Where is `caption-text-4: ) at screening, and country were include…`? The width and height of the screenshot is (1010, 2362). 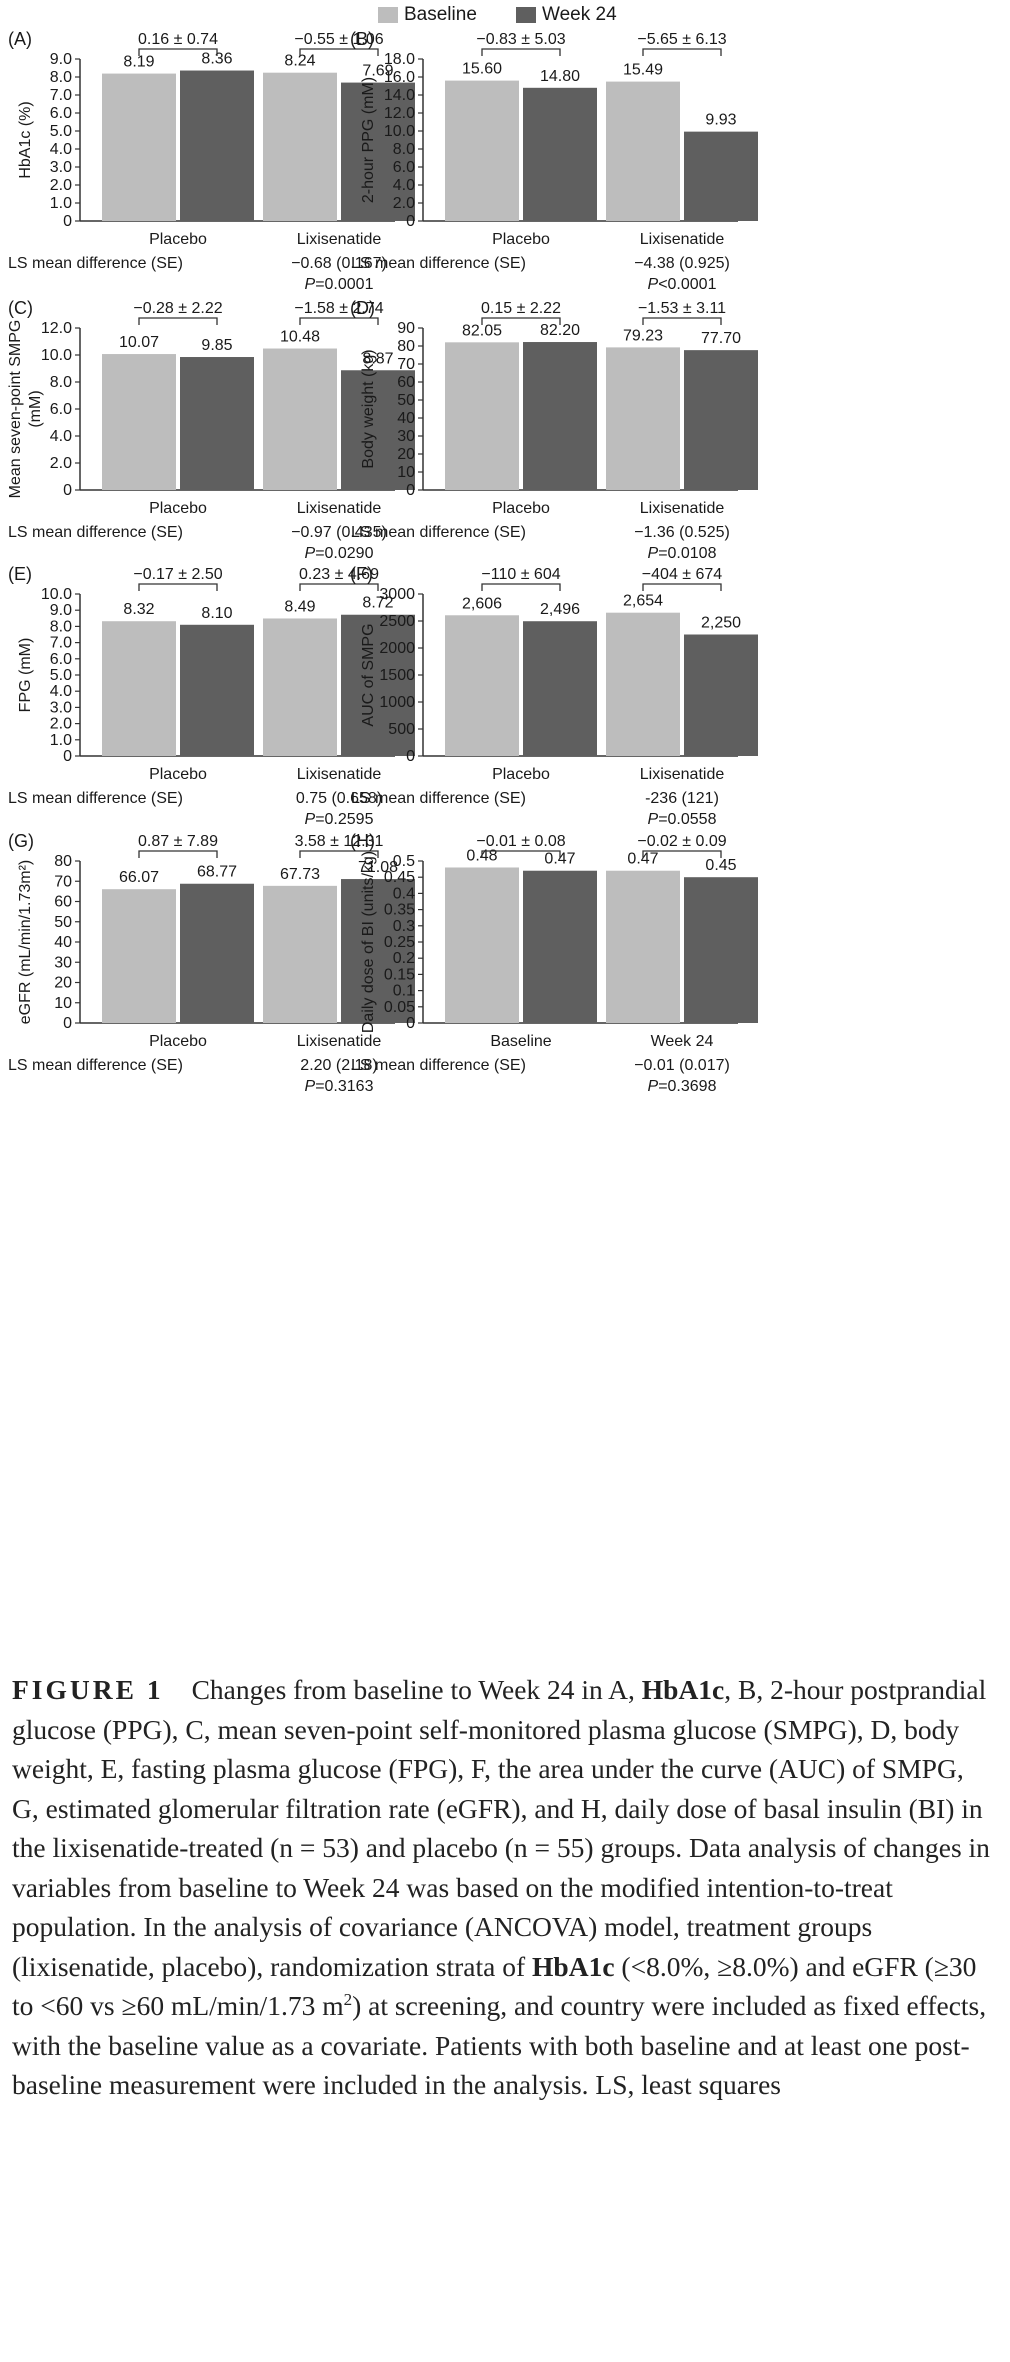
caption-text-4: ) at screening, and country were include… is located at coordinates (499, 2045).